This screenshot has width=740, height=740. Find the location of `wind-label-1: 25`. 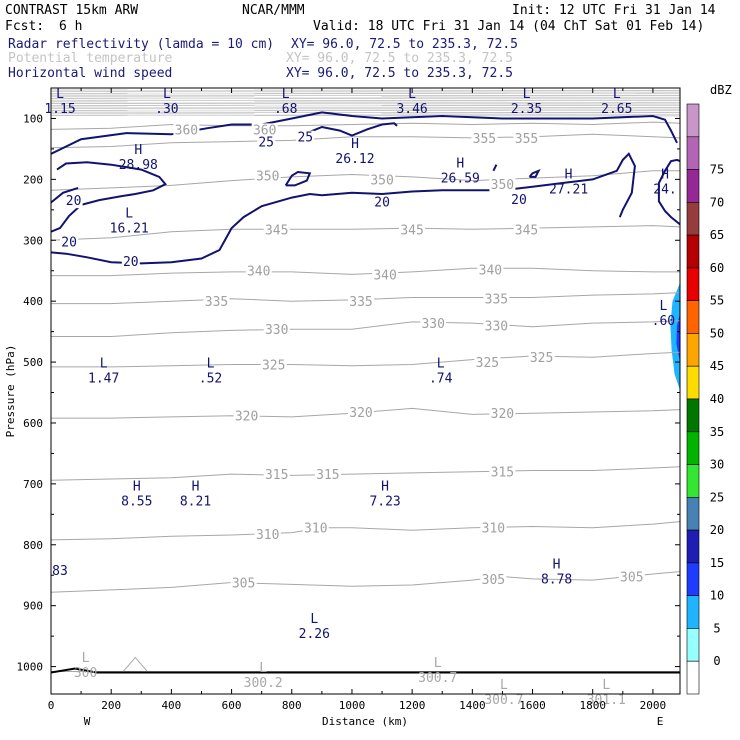

wind-label-1: 25 is located at coordinates (305, 138).